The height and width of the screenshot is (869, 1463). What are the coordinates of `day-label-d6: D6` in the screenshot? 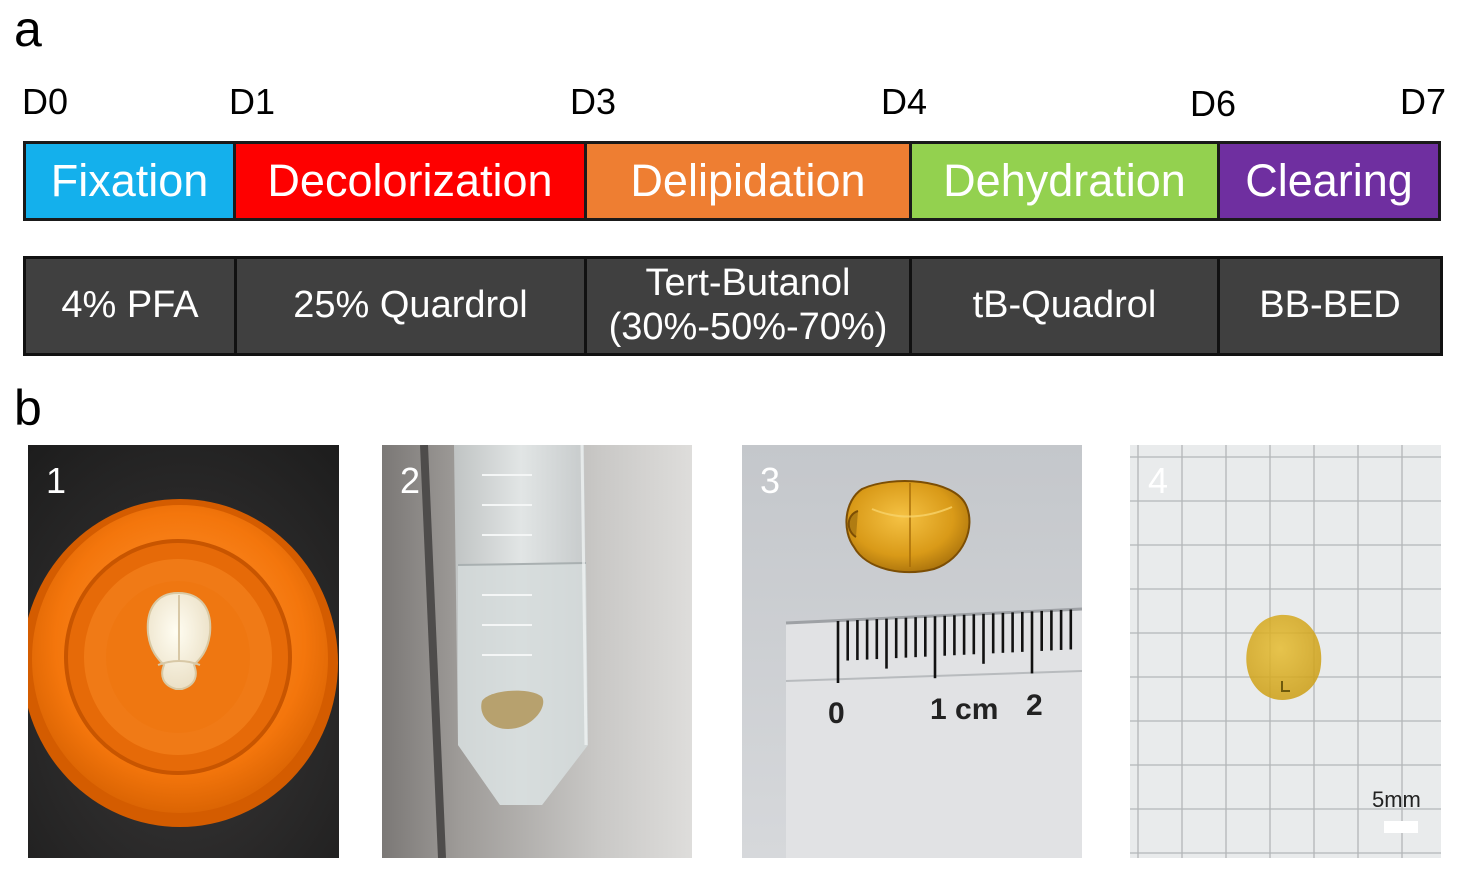 It's located at (1213, 103).